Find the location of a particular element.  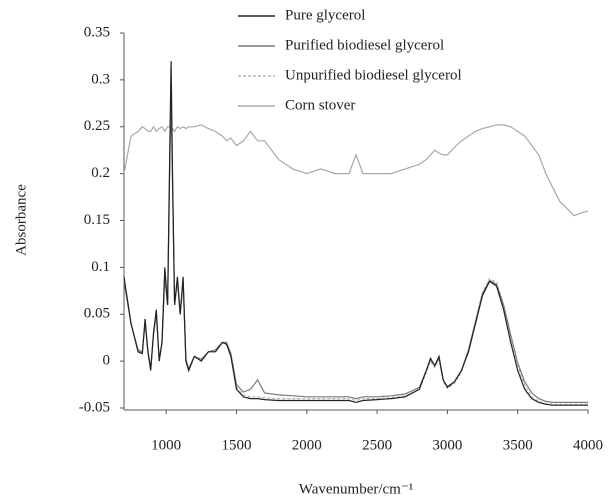

x-tick-label: 1500 is located at coordinates (236, 445).